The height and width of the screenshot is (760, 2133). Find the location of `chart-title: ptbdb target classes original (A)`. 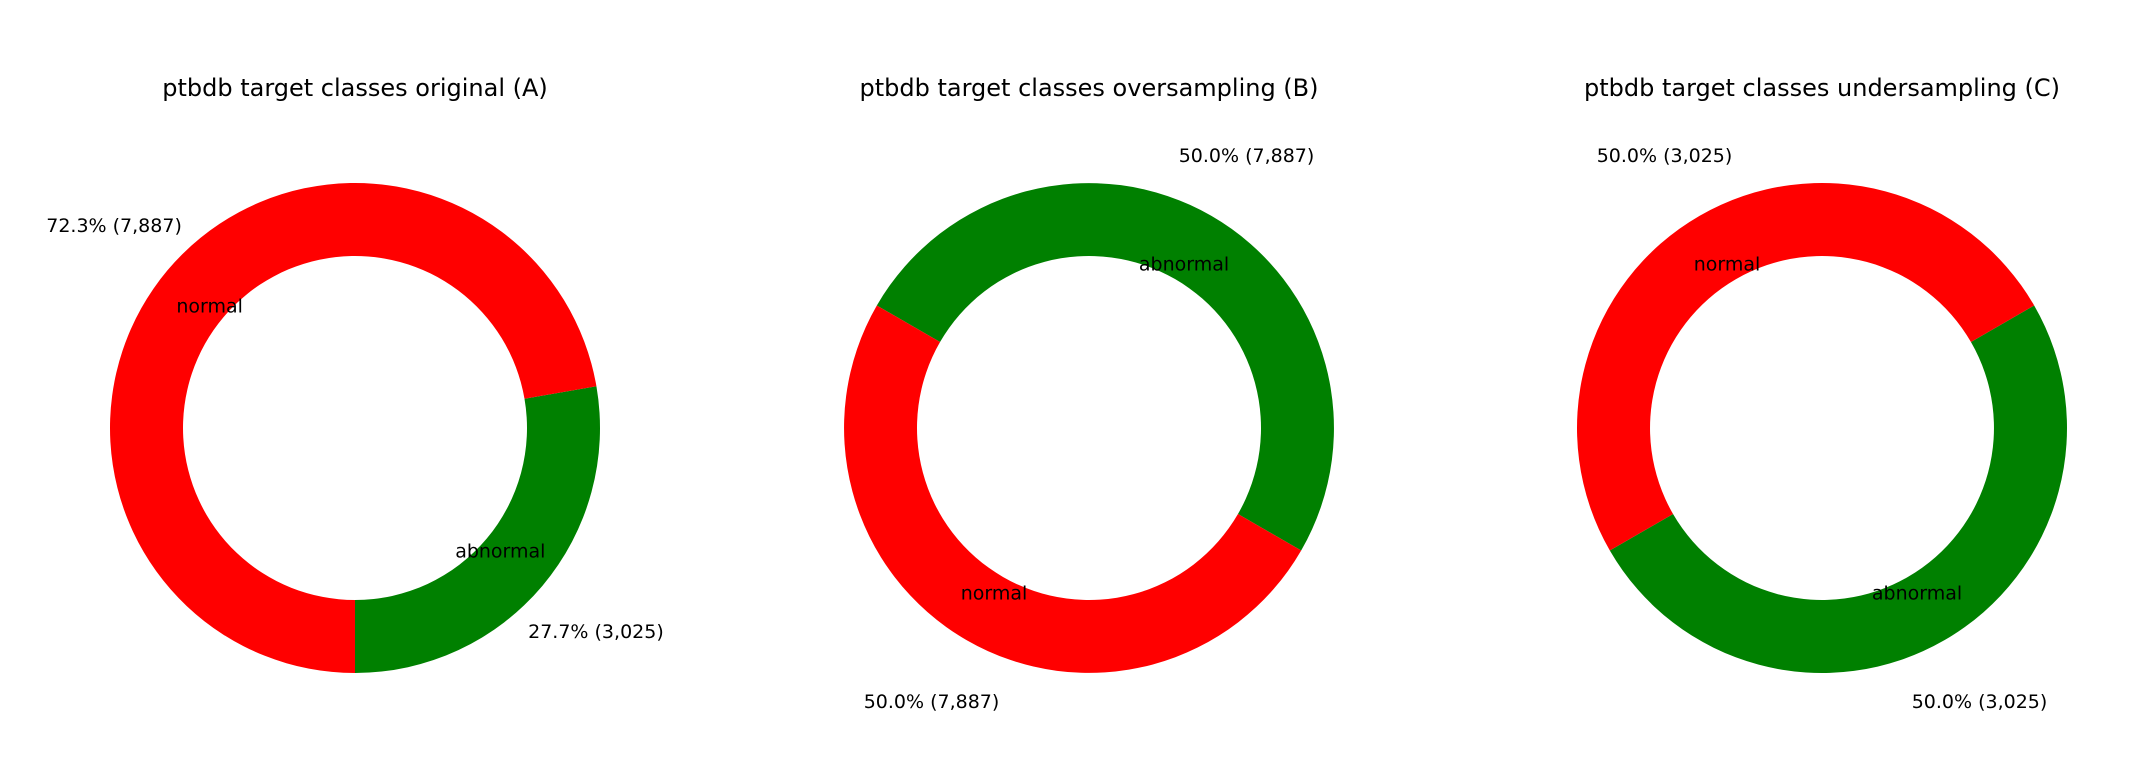

chart-title: ptbdb target classes original (A) is located at coordinates (355, 88).